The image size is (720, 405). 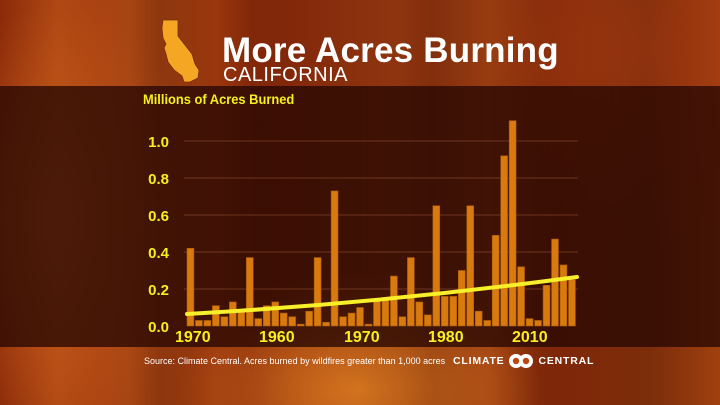 I want to click on logo-text-right: CENTRAL, so click(x=566, y=361).